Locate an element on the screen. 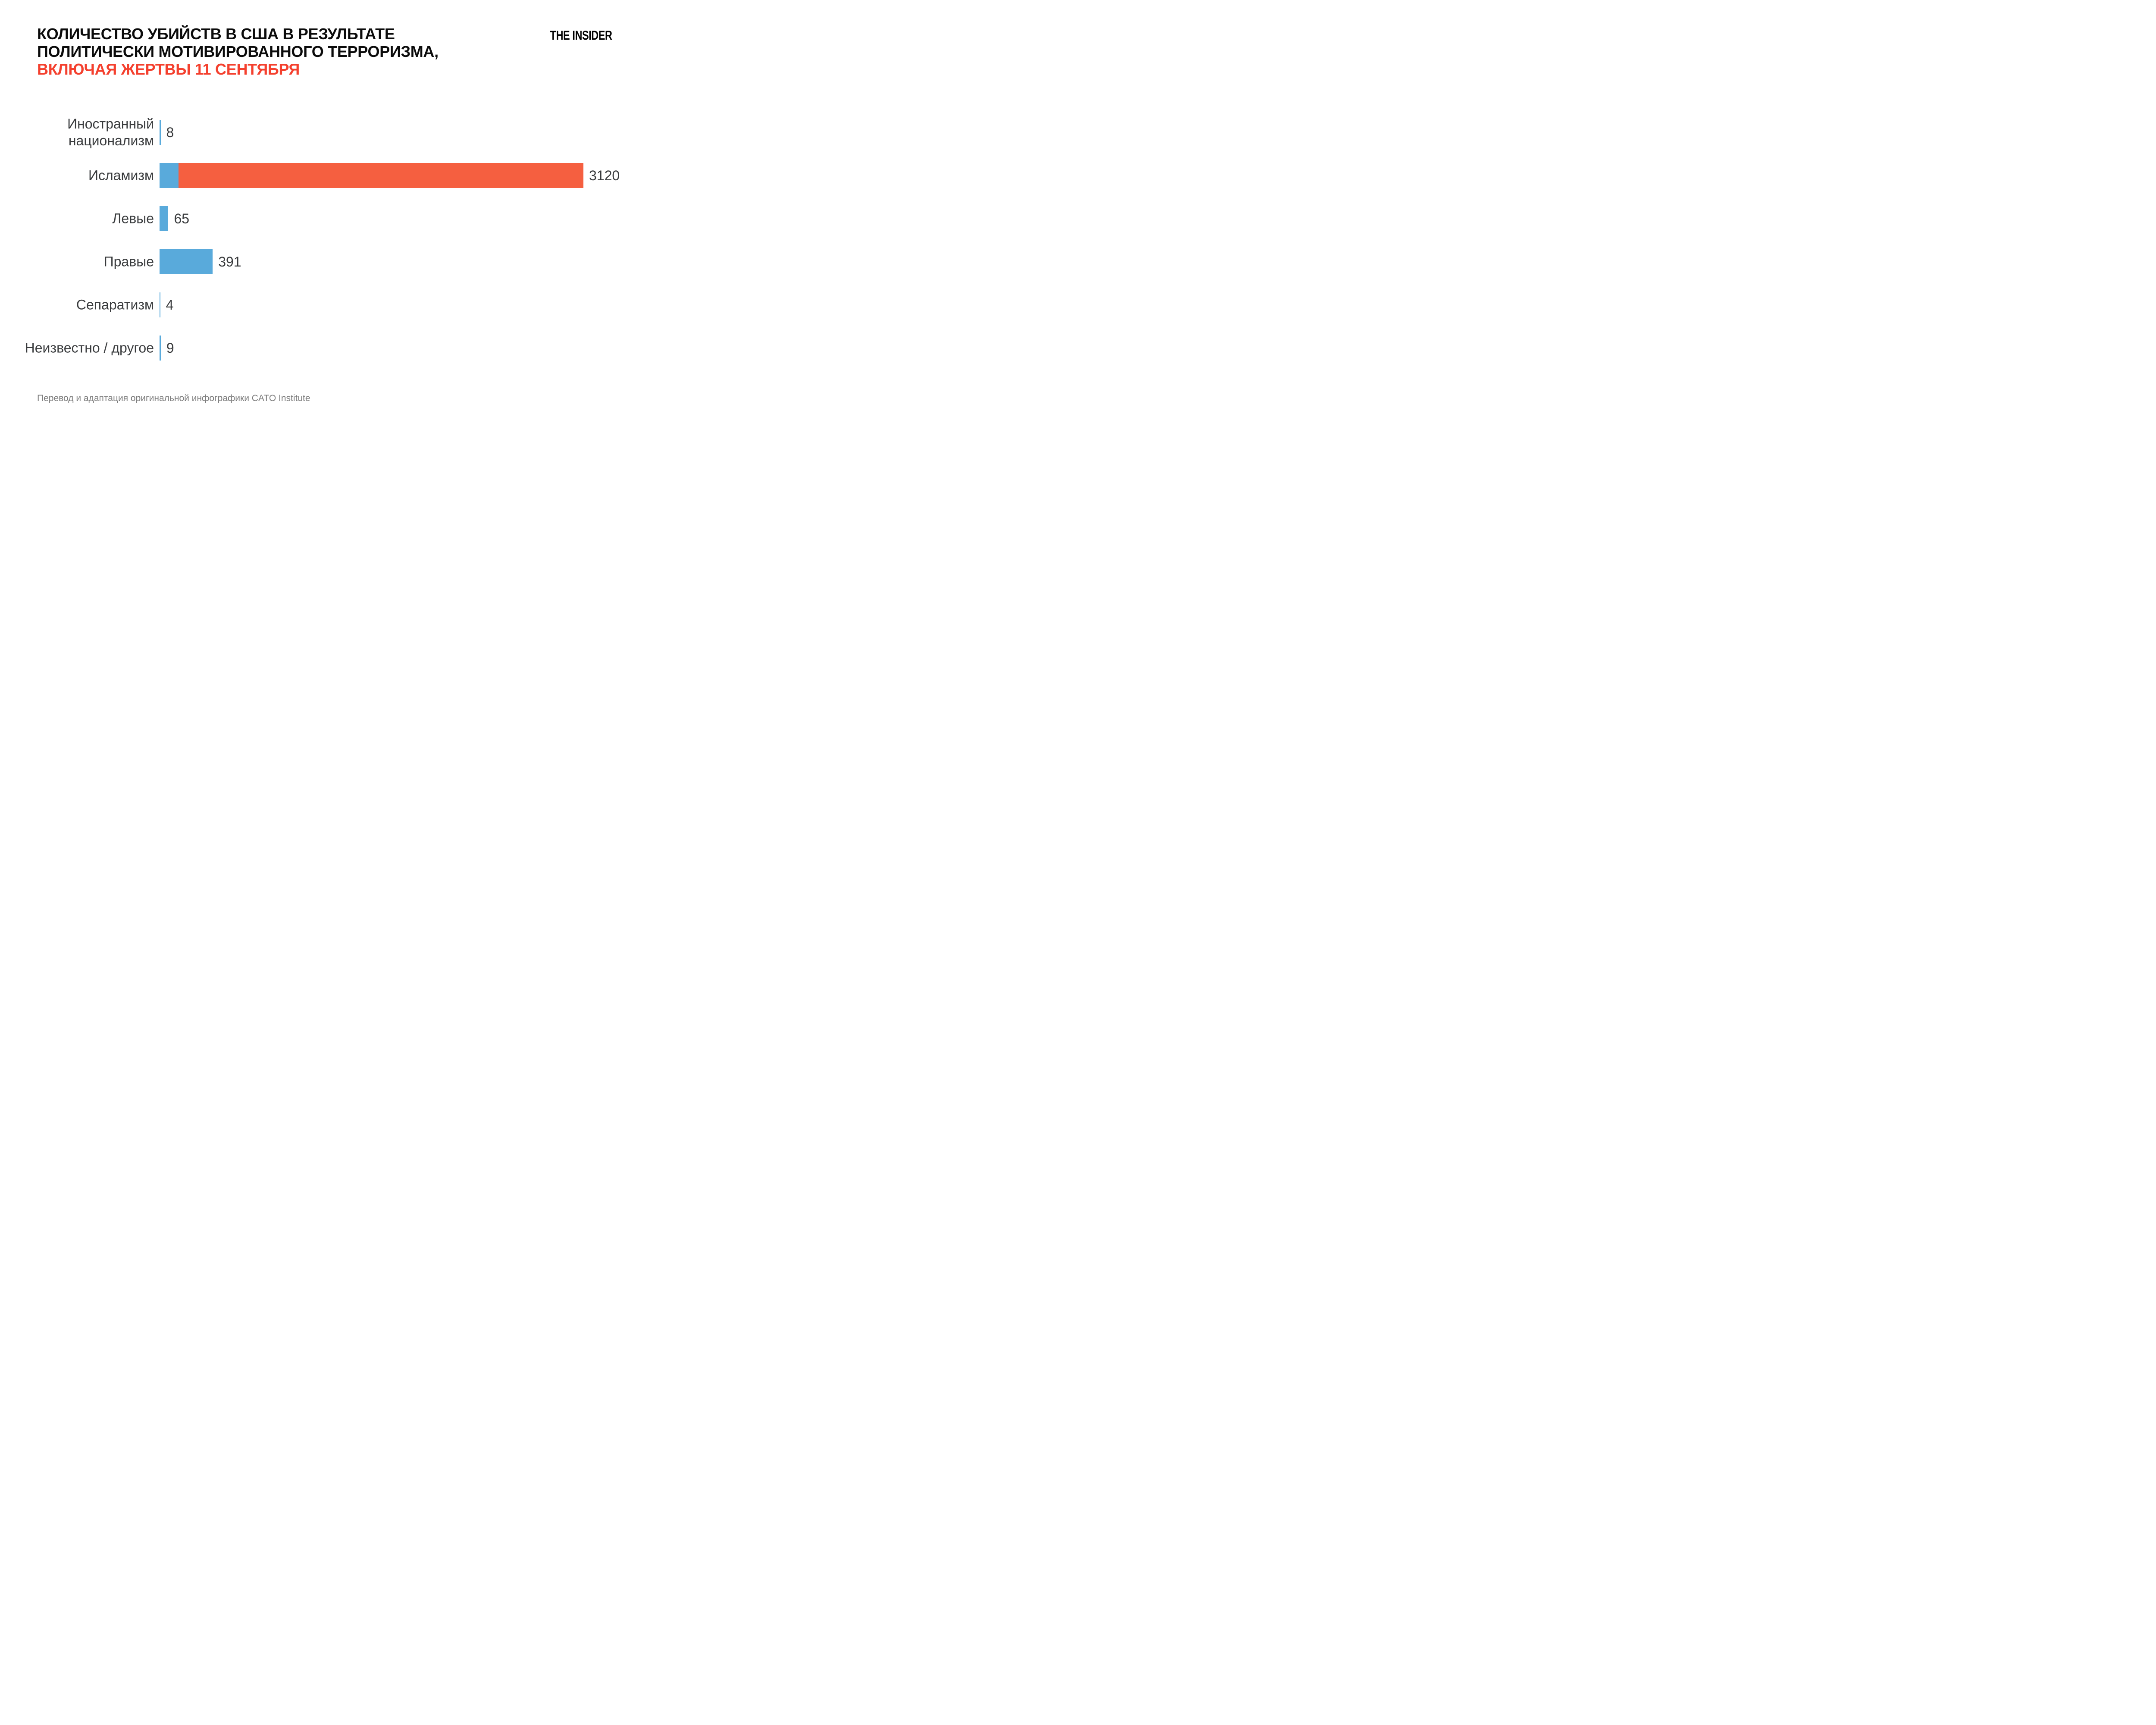 This screenshot has height=1725, width=2156. value-label: 9 is located at coordinates (170, 348).